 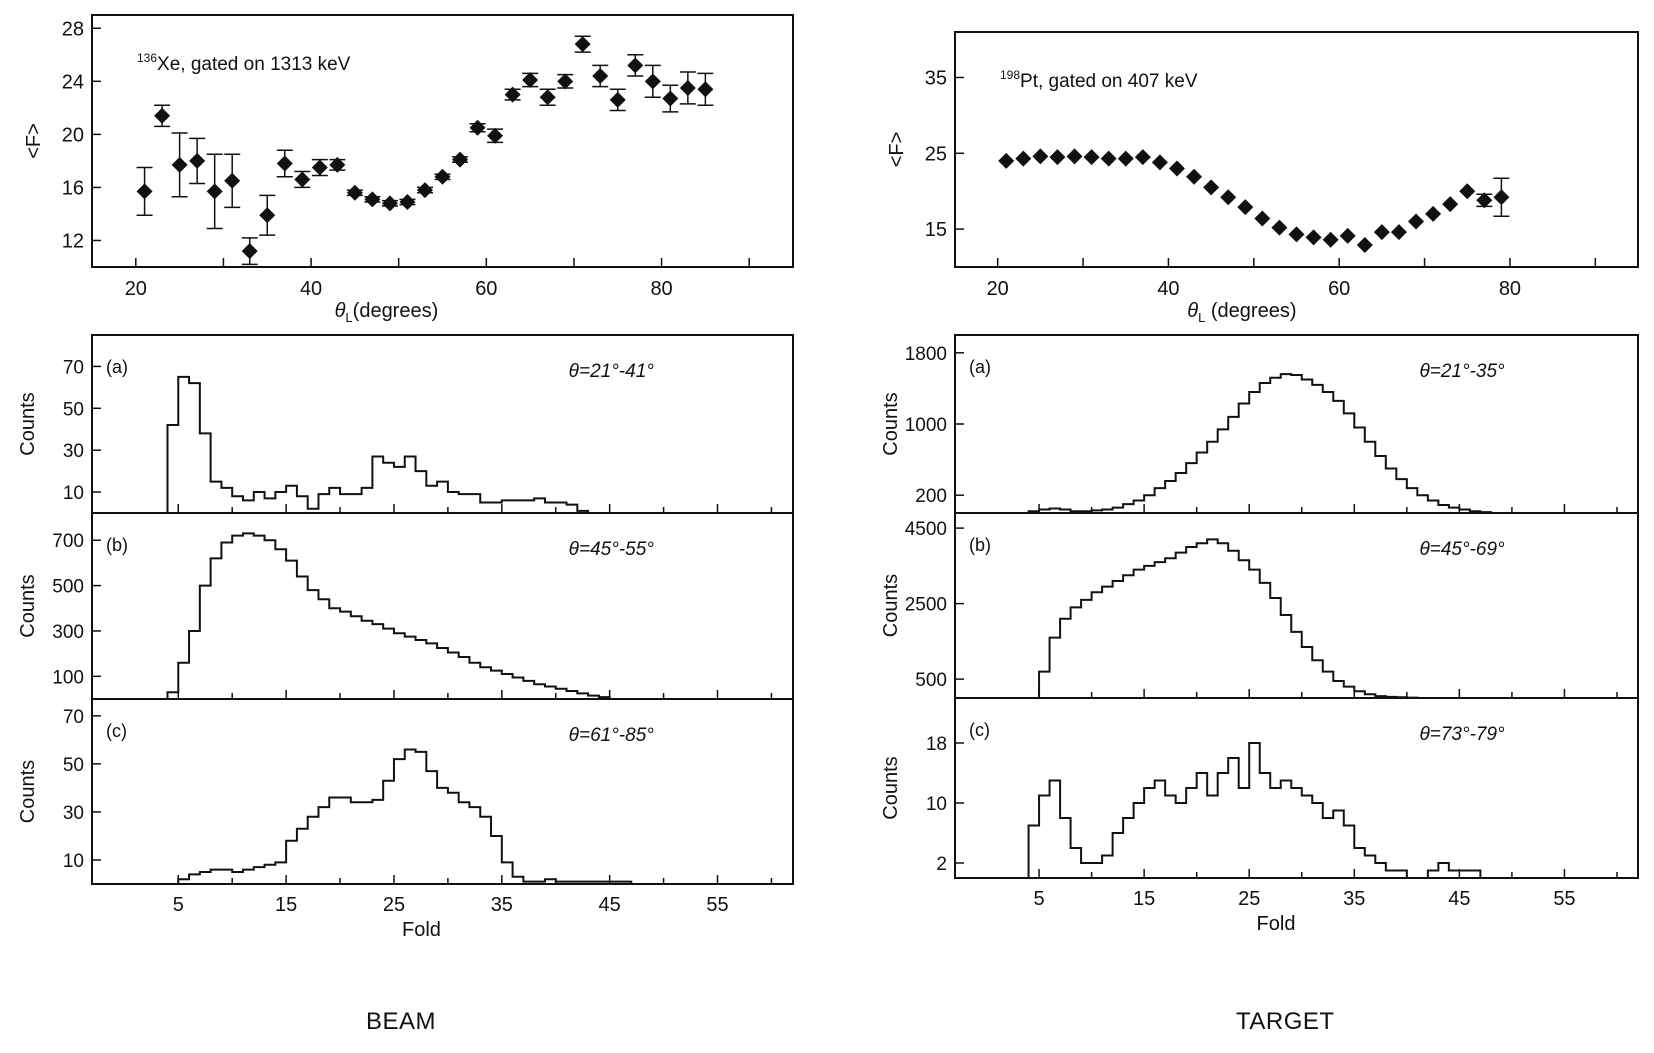 What do you see at coordinates (980, 367) in the screenshot?
I see `panel-letter: (a)` at bounding box center [980, 367].